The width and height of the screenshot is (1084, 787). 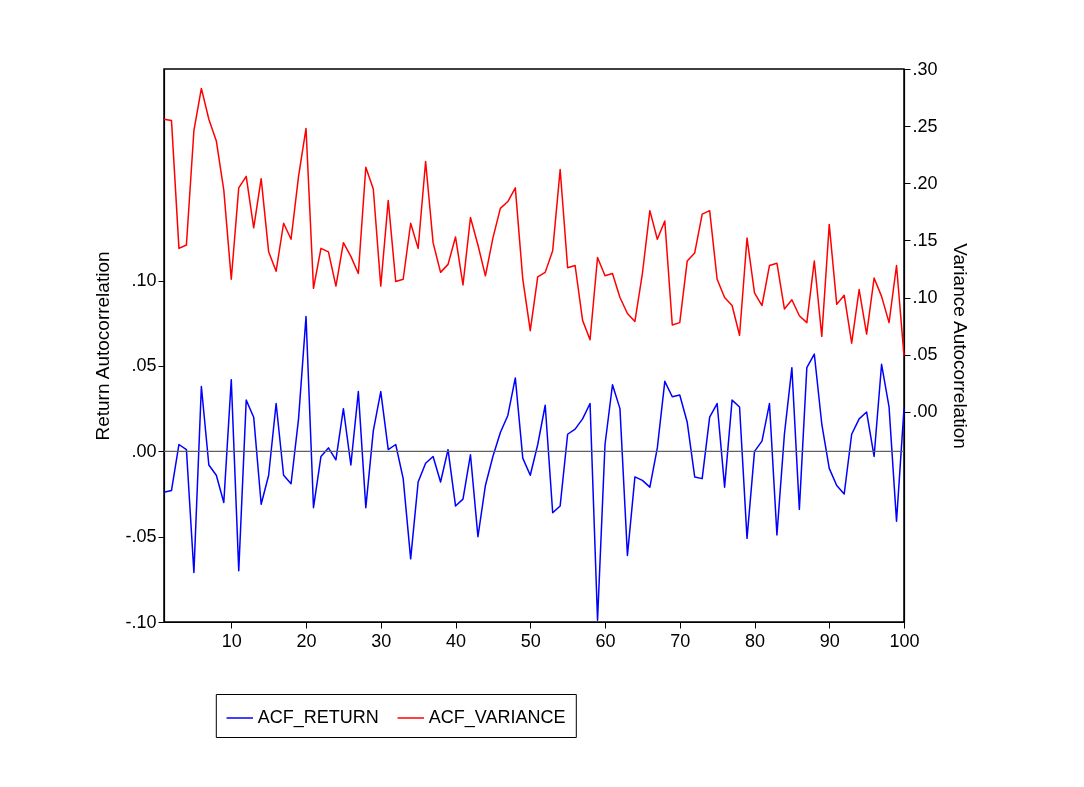 I want to click on x-tick-label: 90, so click(x=829, y=640).